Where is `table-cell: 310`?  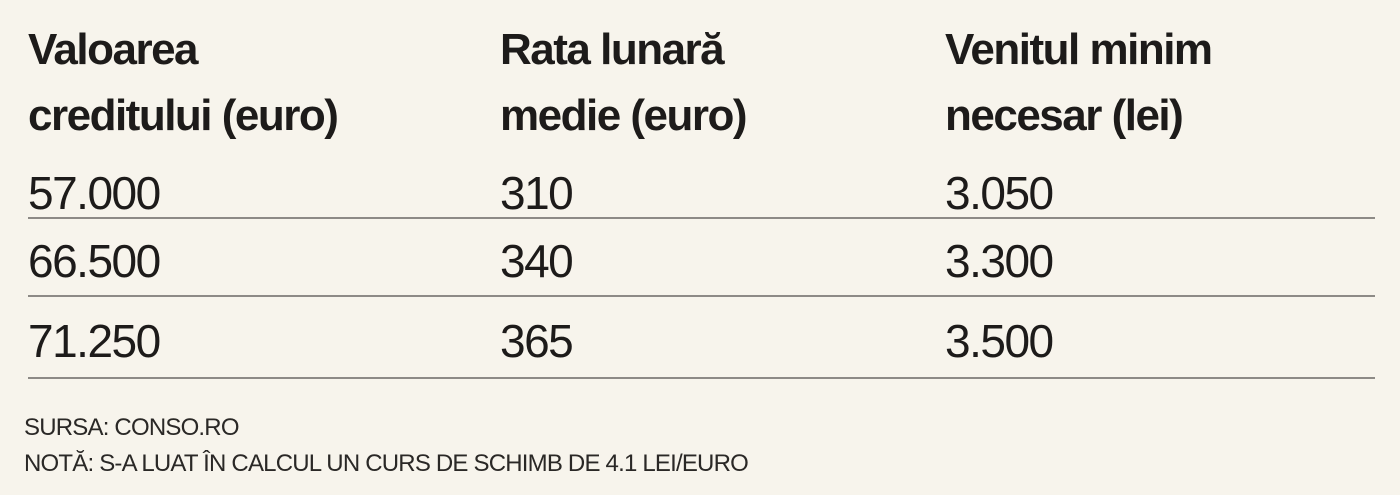 table-cell: 310 is located at coordinates (537, 193).